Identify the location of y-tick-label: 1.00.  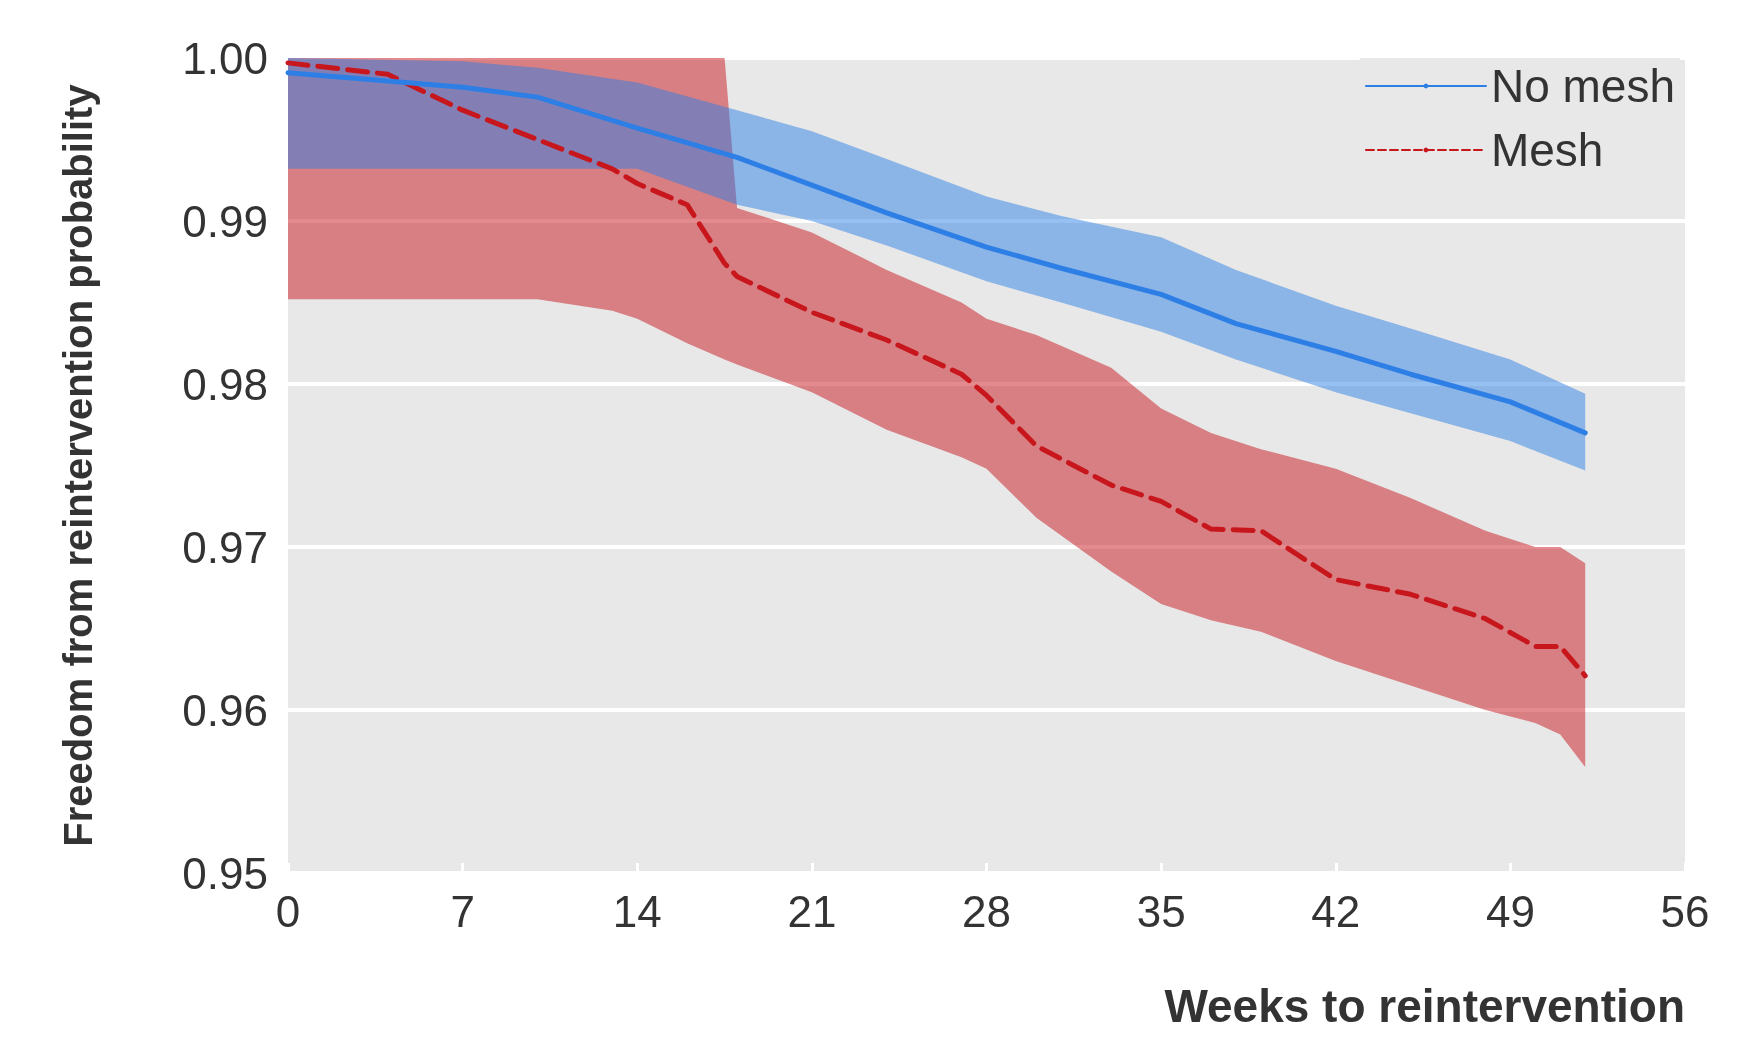
(225, 58).